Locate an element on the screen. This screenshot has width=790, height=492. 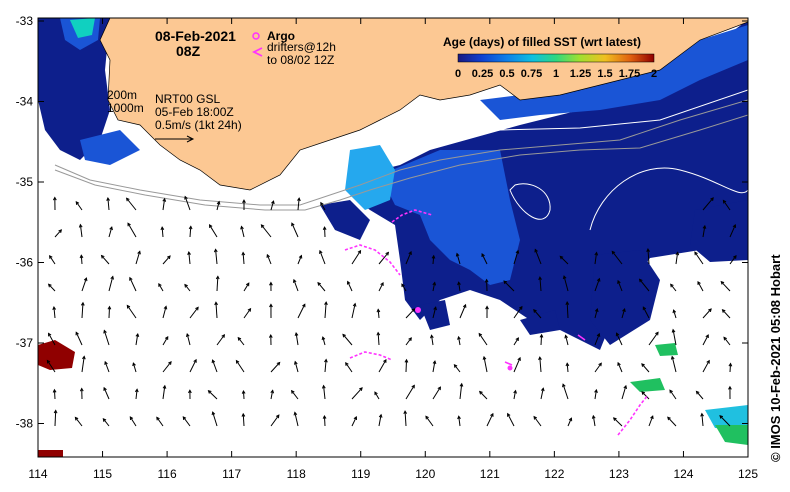
colorbar-tick: 1.75 is located at coordinates (629, 74).